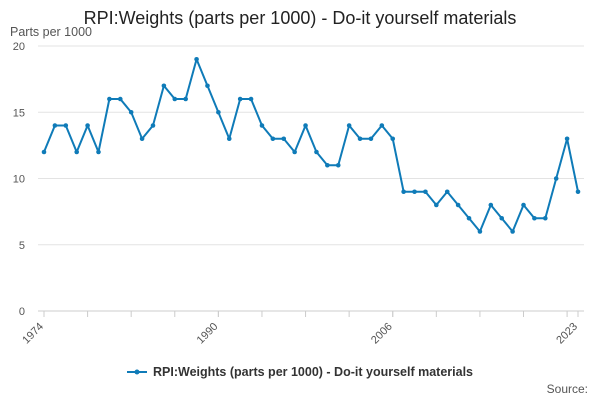  What do you see at coordinates (51, 32) in the screenshot?
I see `y-axis-label: Parts per 1000` at bounding box center [51, 32].